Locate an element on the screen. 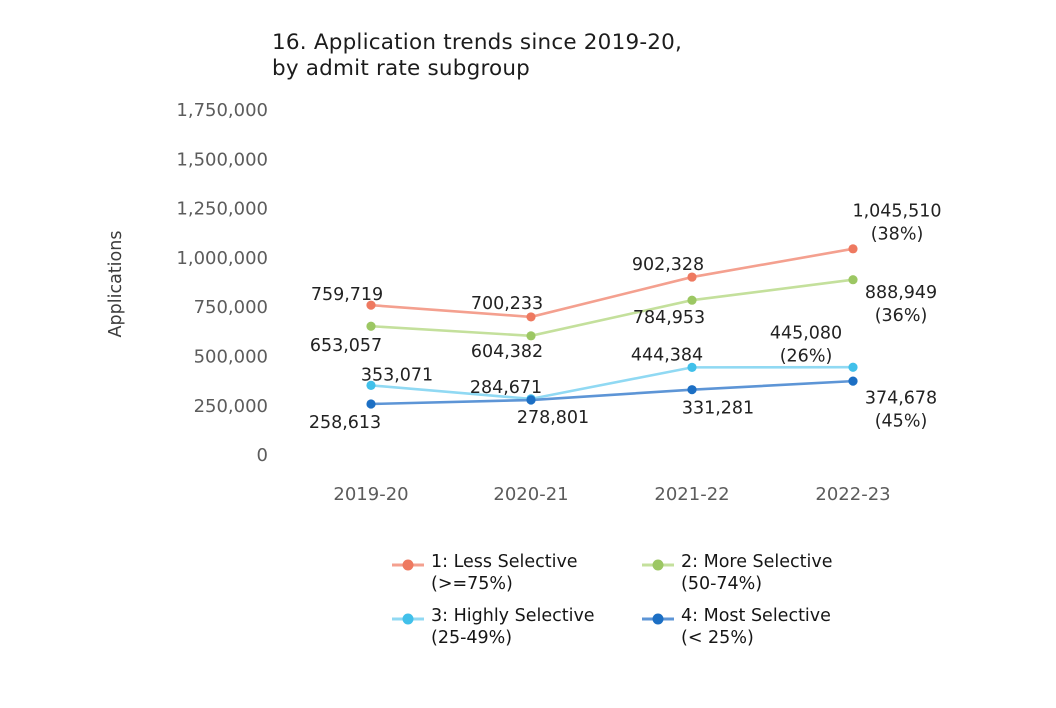 The image size is (1056, 708). y-tick-label: 1,250,000 is located at coordinates (222, 209).